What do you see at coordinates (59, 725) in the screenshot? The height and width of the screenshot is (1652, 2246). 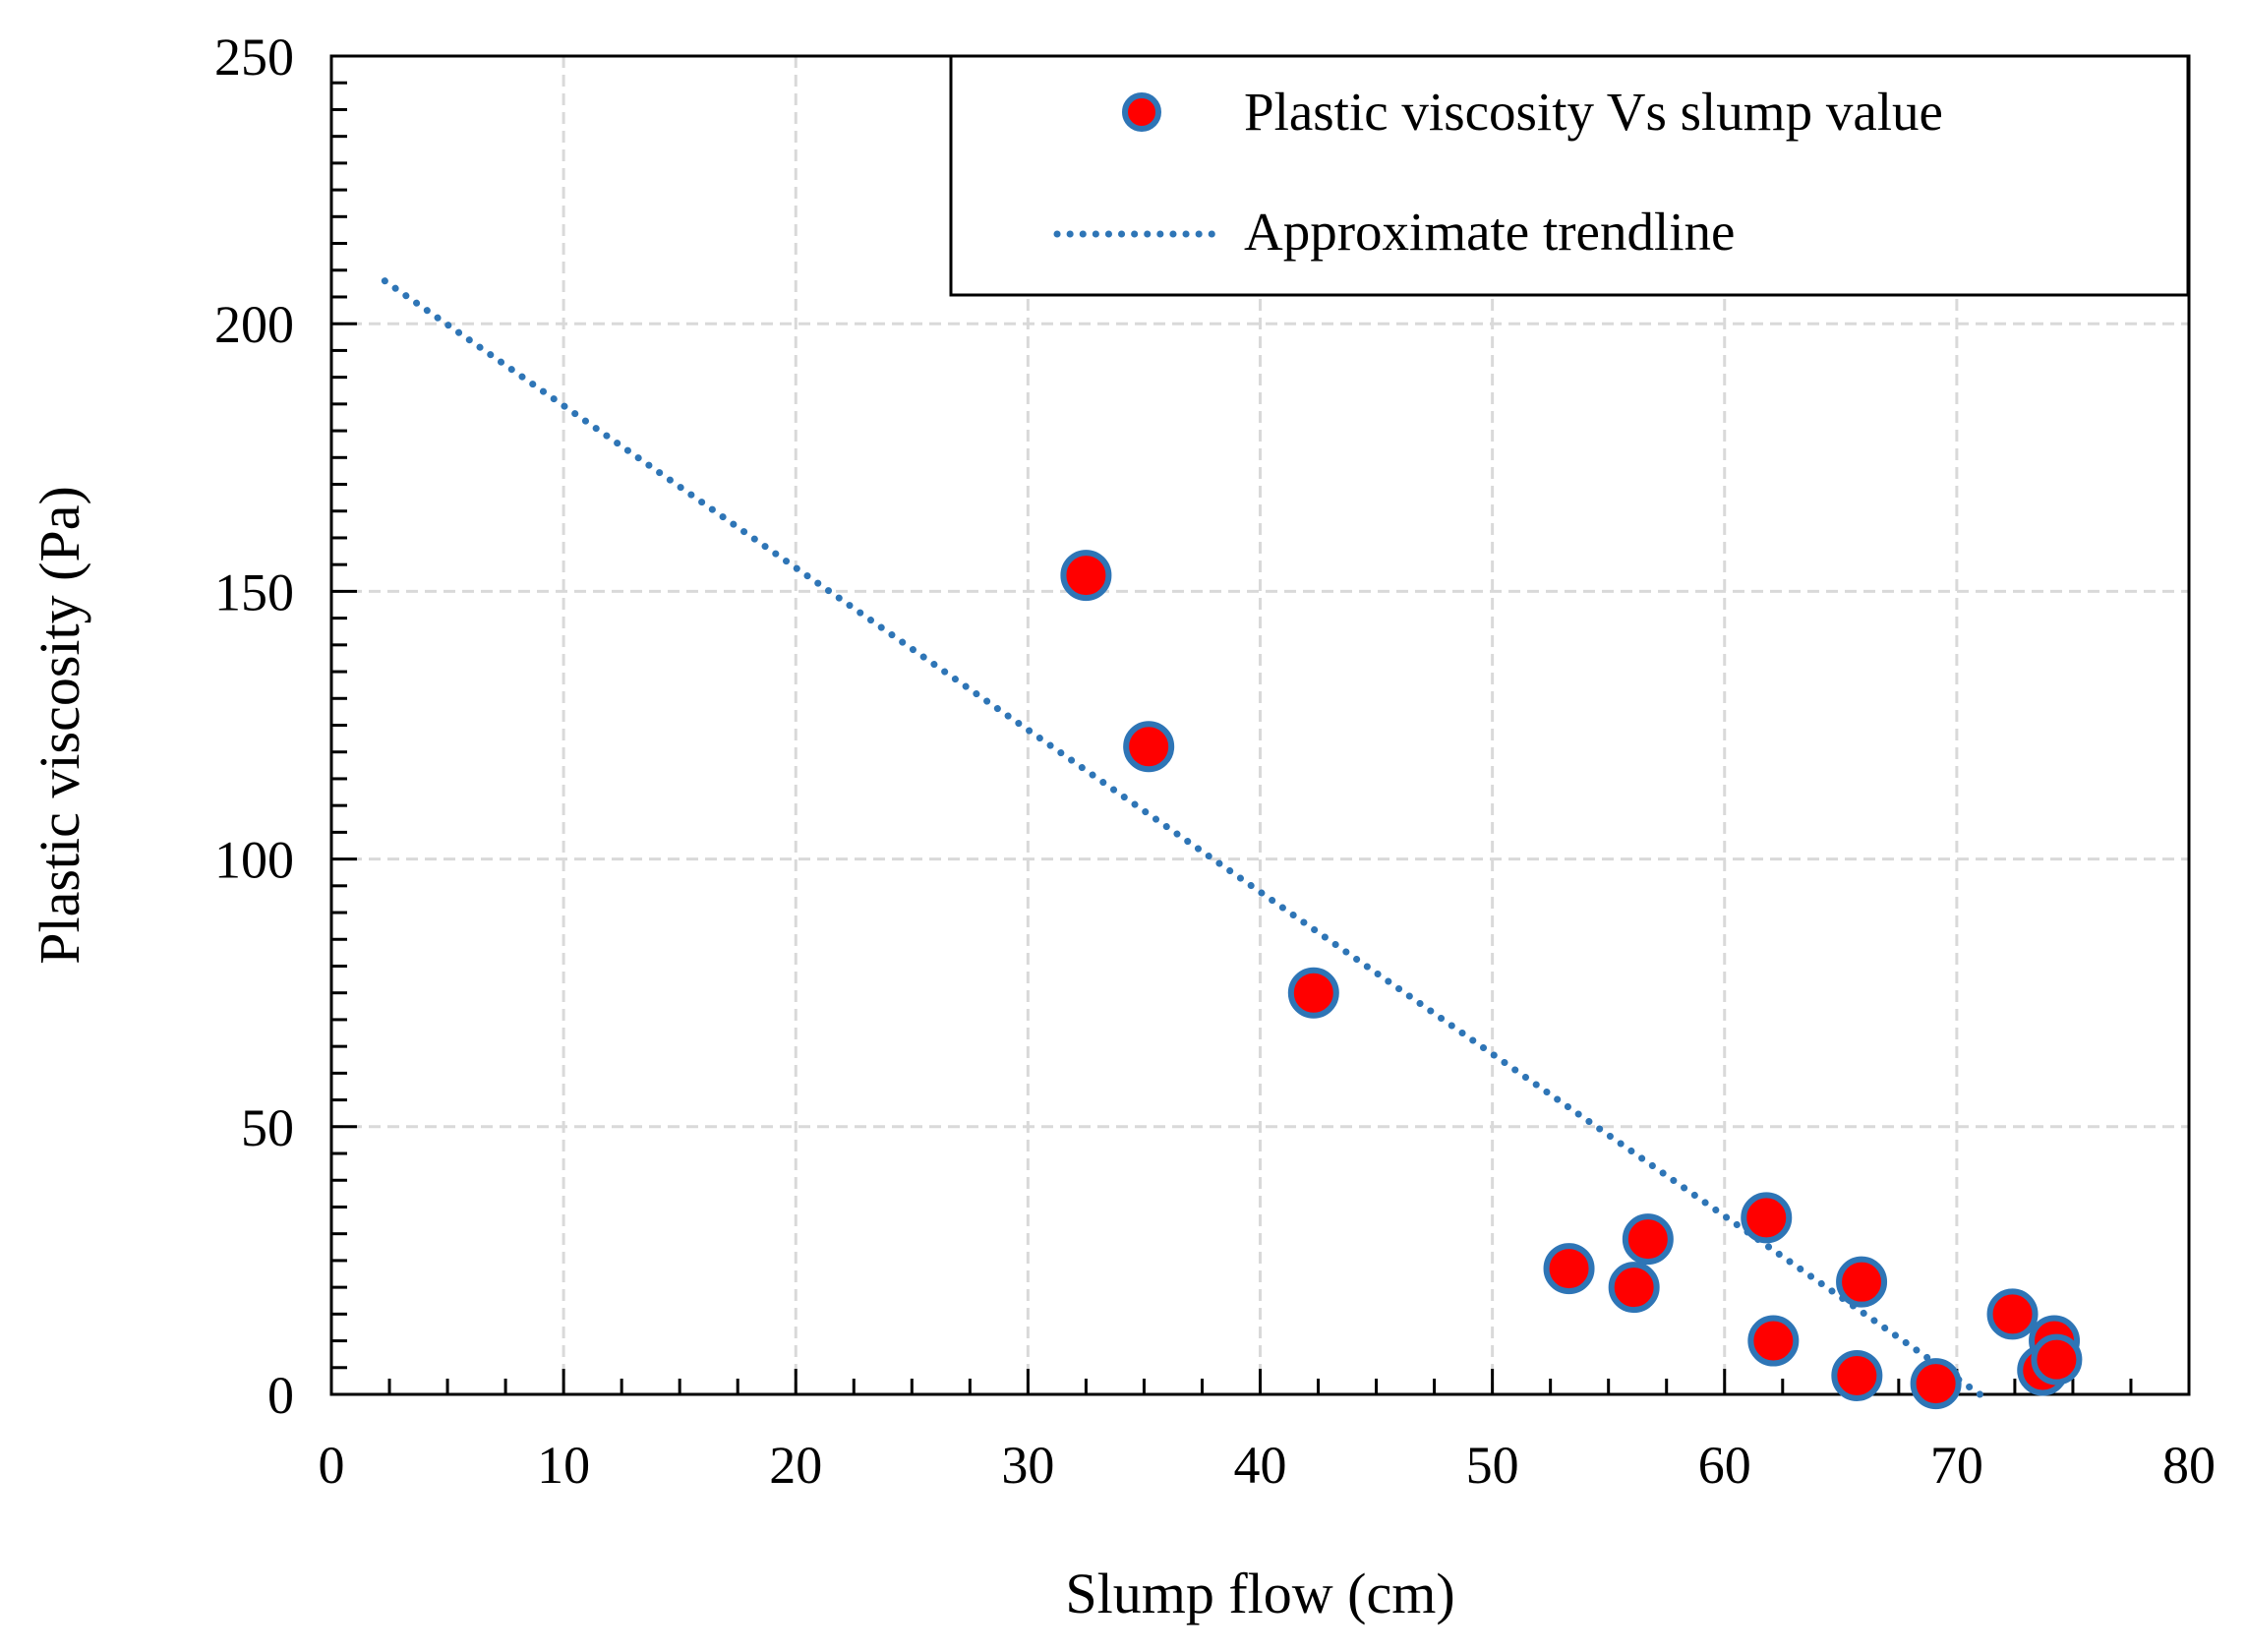 I see `y-axis-title: Plastic viscosity (Pa)` at bounding box center [59, 725].